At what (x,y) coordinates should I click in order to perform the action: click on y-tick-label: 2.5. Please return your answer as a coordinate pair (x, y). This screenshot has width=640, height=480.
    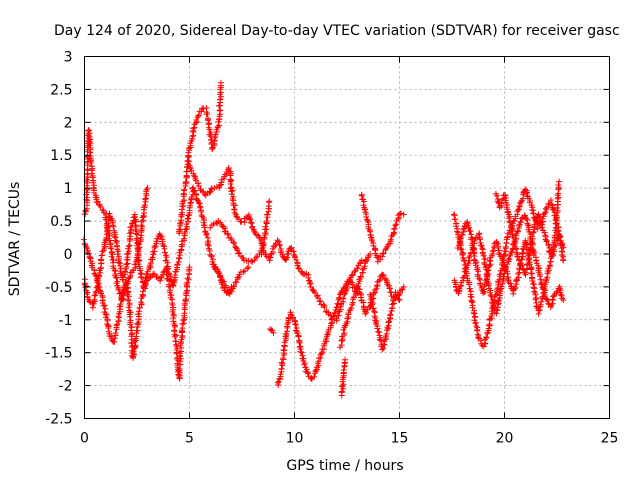
    Looking at the image, I should click on (61, 90).